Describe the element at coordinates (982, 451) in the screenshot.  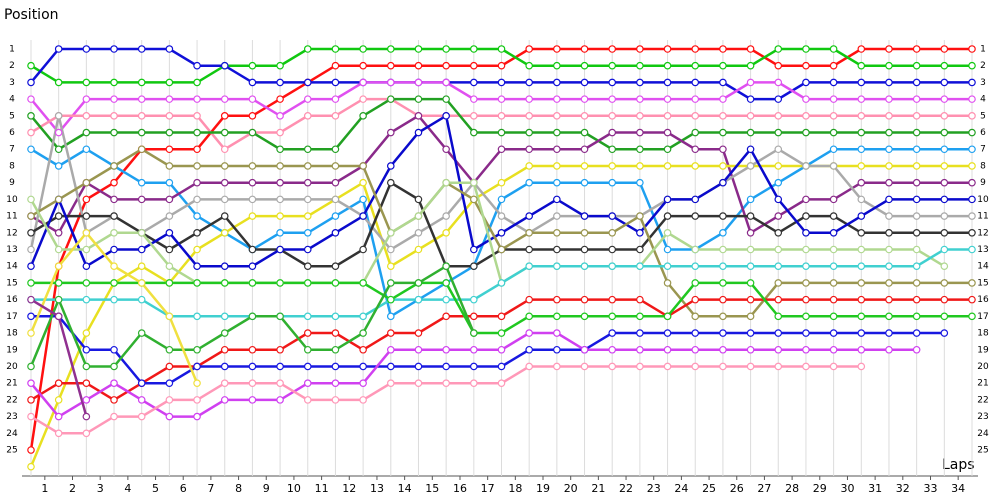
I see `y-tick-label-right: 25` at that location.